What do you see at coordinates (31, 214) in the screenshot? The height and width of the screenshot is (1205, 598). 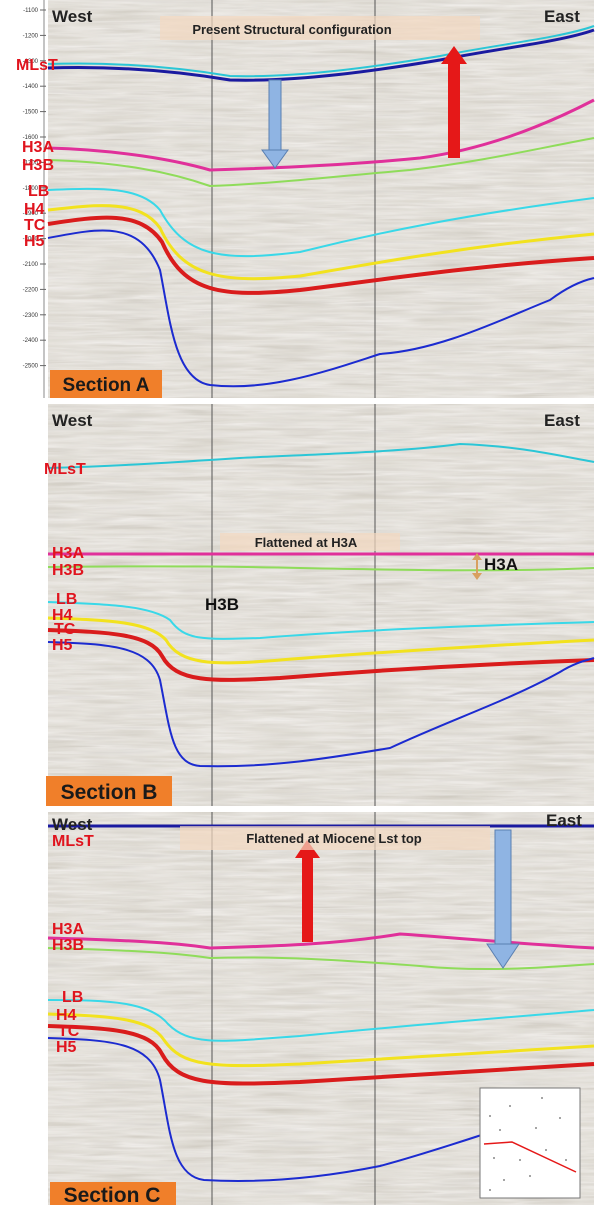 I see `depth-tick-label: -1900` at bounding box center [31, 214].